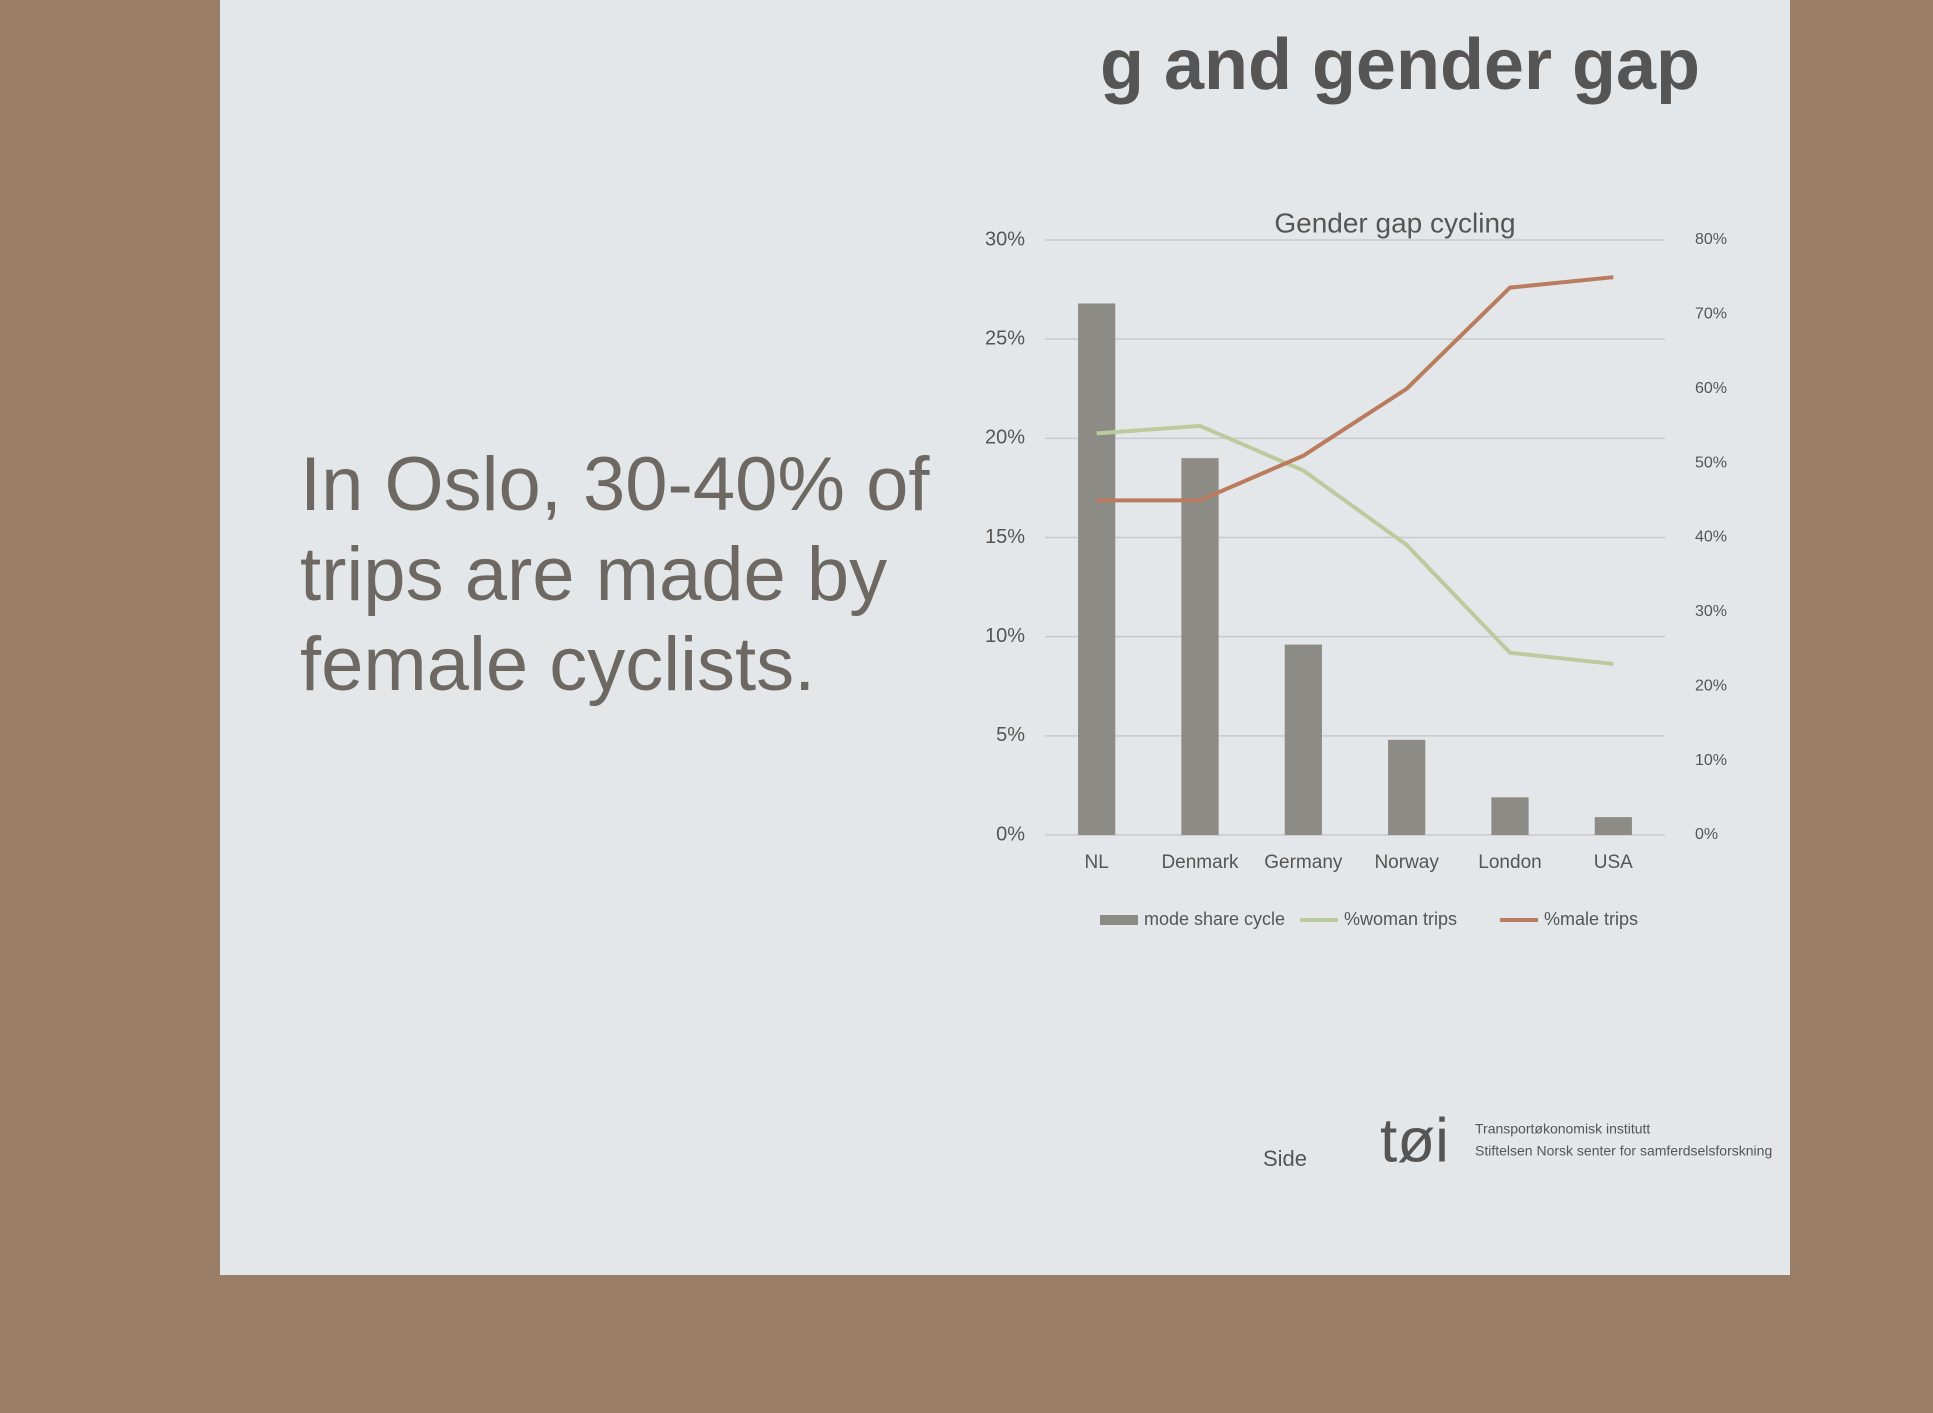 This screenshot has height=1413, width=1933. I want to click on y2-tick-label: 50%, so click(1711, 462).